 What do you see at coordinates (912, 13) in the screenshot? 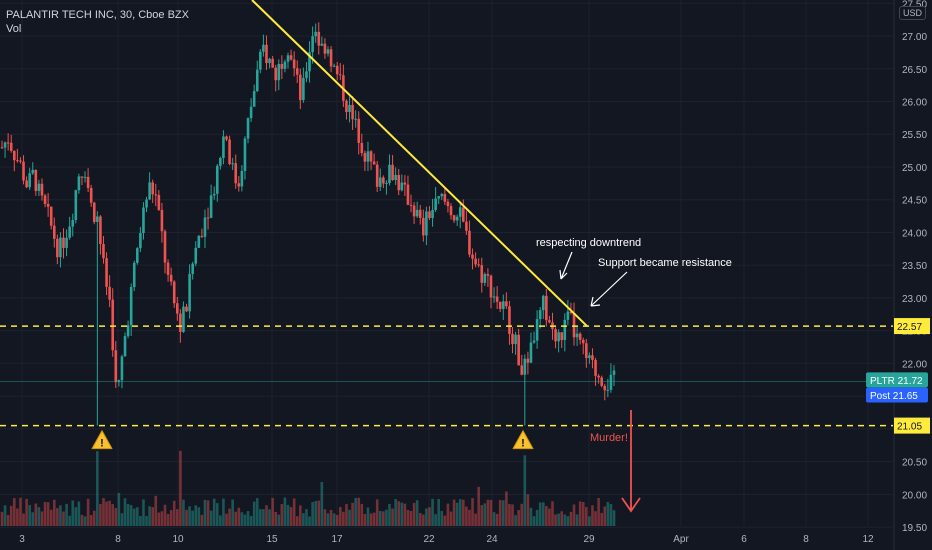
I see `currency-badge: USD` at bounding box center [912, 13].